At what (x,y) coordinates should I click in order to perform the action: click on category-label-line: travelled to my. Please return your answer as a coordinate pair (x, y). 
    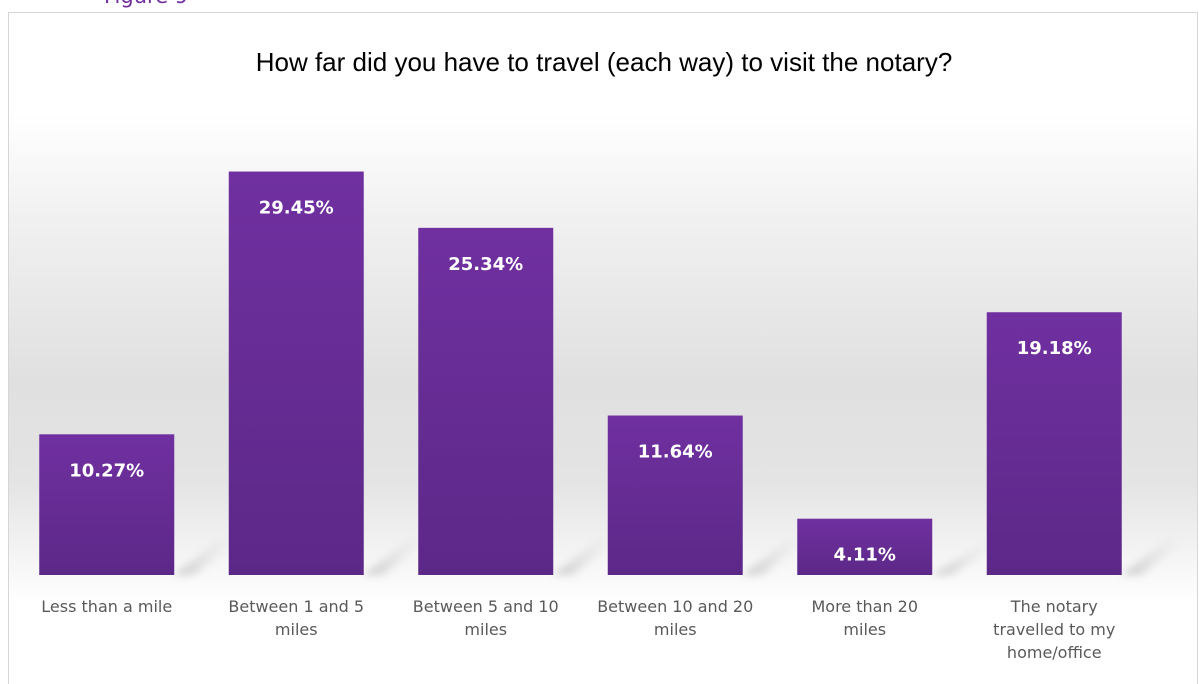
    Looking at the image, I should click on (1054, 629).